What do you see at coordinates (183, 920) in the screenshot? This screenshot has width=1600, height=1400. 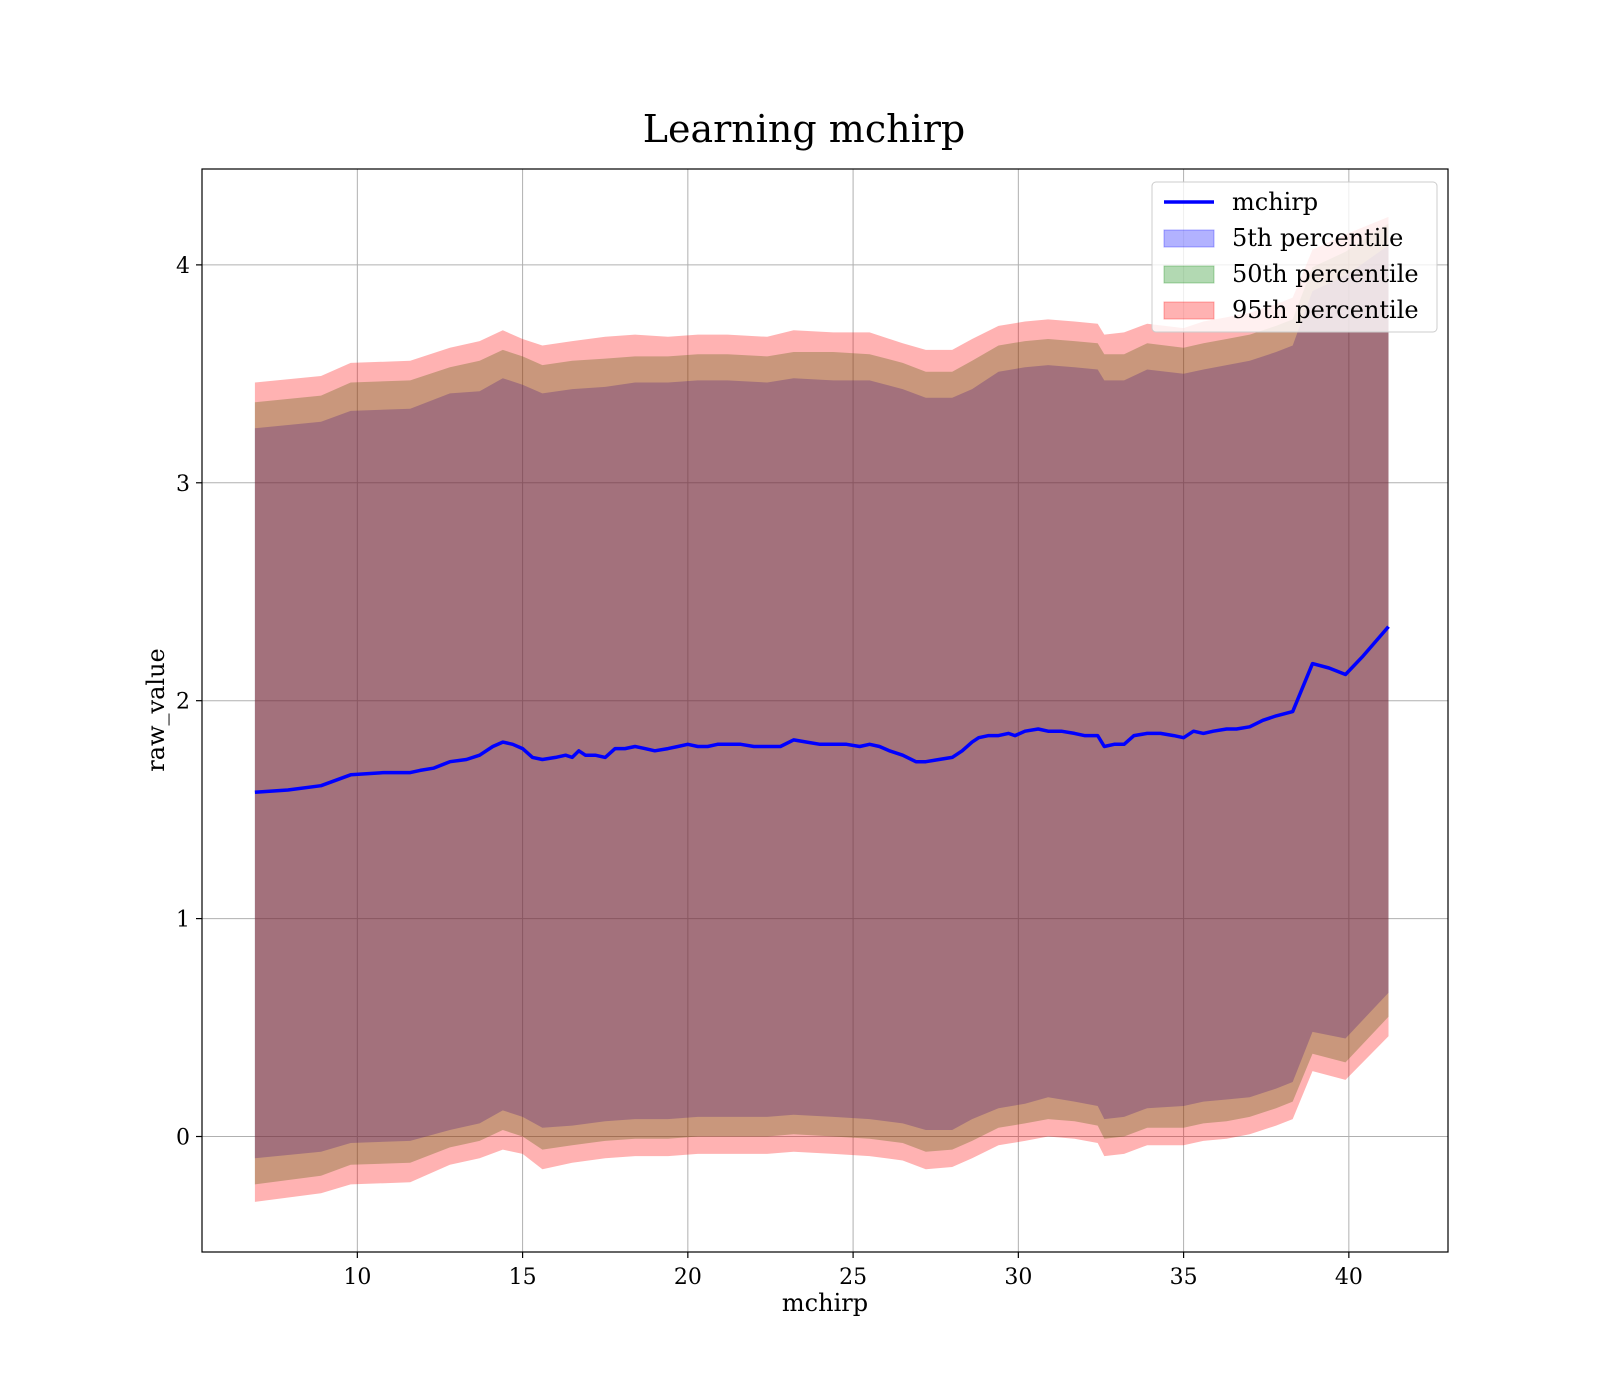 I see `y-tick-label: 1` at bounding box center [183, 920].